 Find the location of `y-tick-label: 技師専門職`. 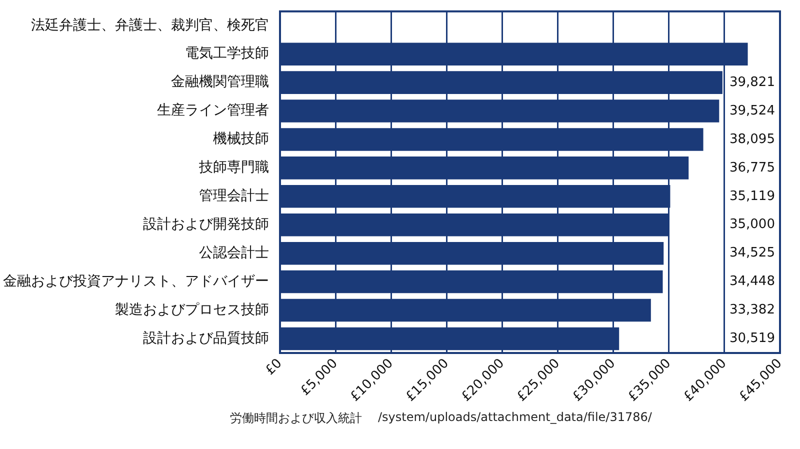

y-tick-label: 技師専門職 is located at coordinates (233, 168).